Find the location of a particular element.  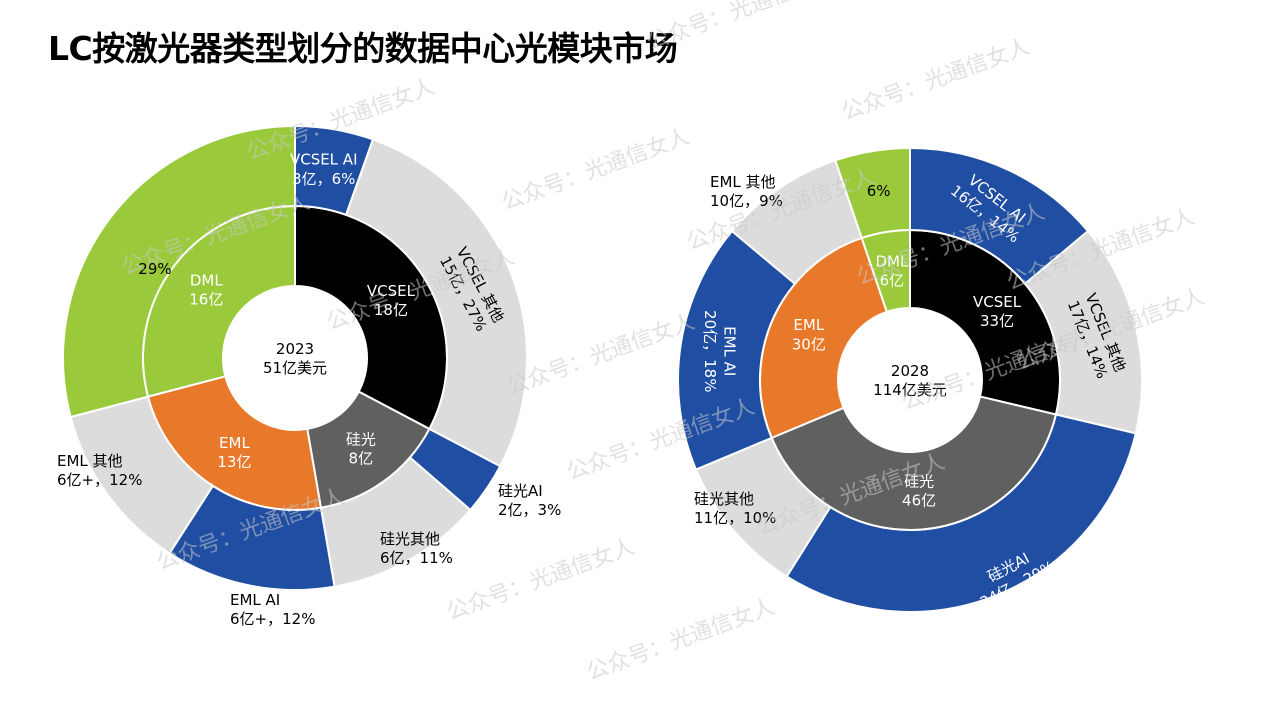

outer-label-dml-2023: 29% is located at coordinates (154, 269).